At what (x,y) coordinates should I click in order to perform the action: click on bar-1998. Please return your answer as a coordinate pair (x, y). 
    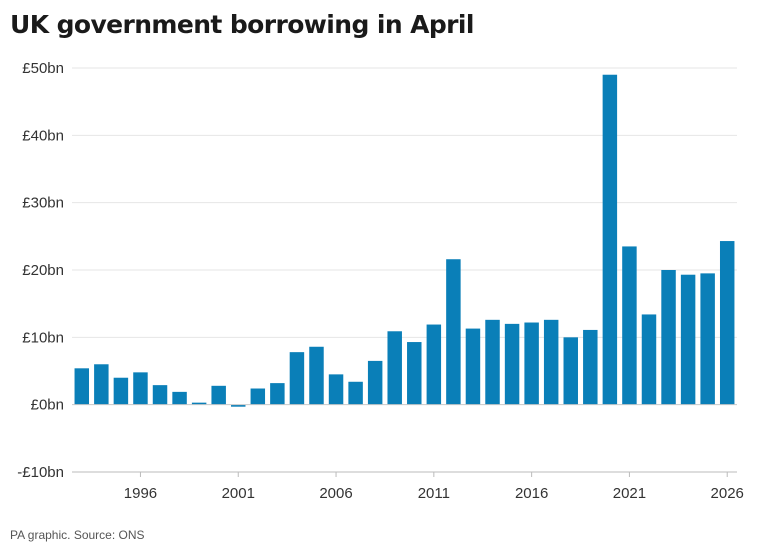
    Looking at the image, I should click on (179, 398).